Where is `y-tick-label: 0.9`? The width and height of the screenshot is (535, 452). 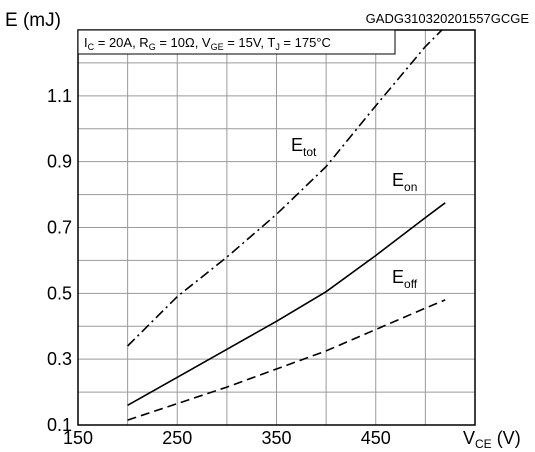
y-tick-label: 0.9 is located at coordinates (59, 162).